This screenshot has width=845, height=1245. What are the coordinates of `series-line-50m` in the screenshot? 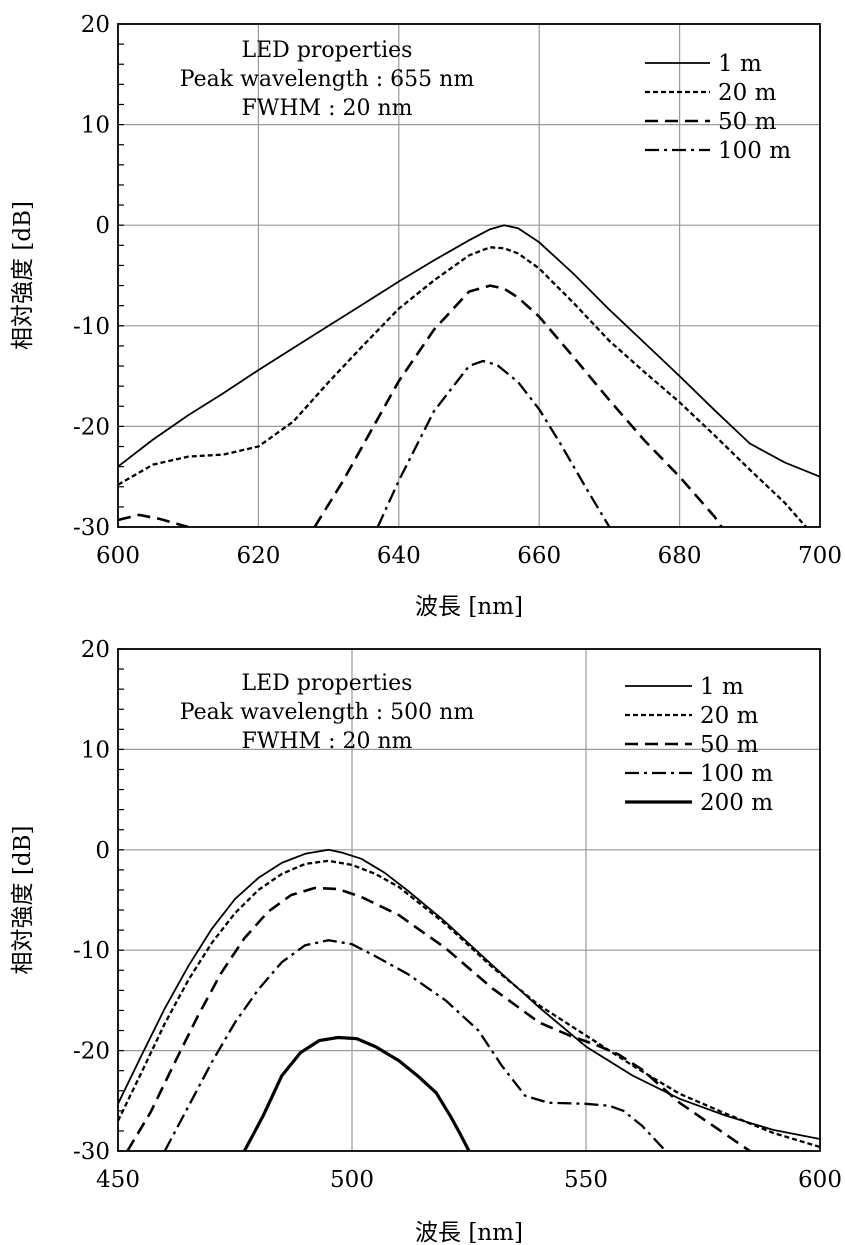 It's located at (420, 405).